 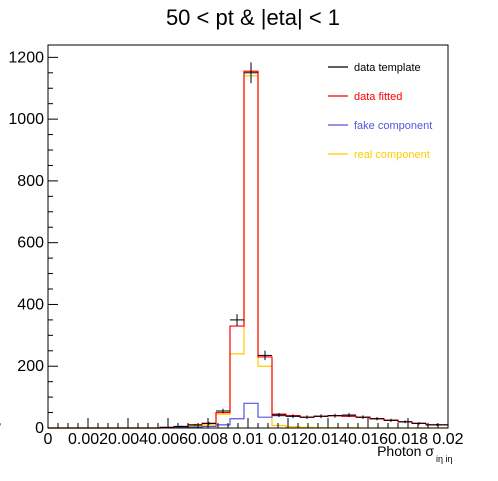 I want to click on chart-title: 50 < pt & |eta| < 1, so click(x=253, y=17).